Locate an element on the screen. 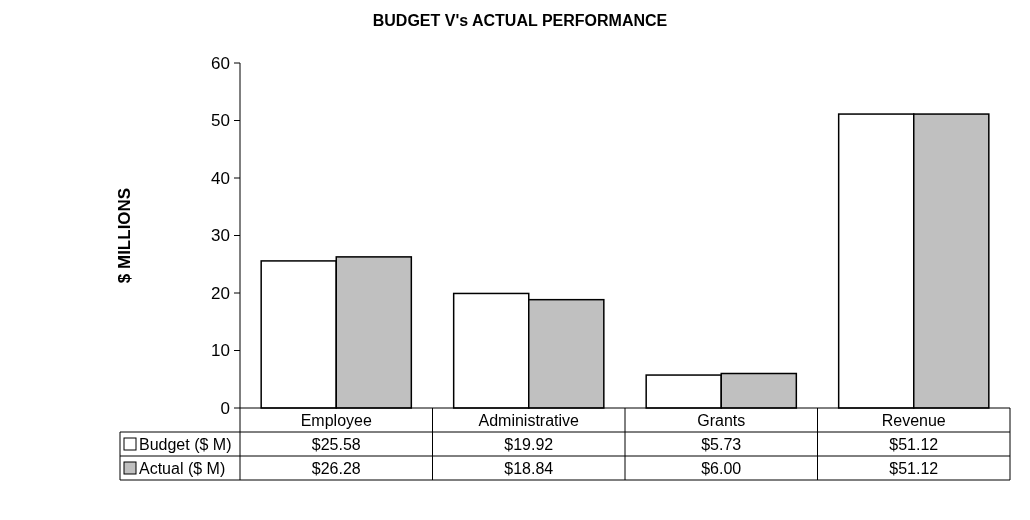 This screenshot has width=1030, height=520. legend-label: Actual ($ M) is located at coordinates (182, 468).